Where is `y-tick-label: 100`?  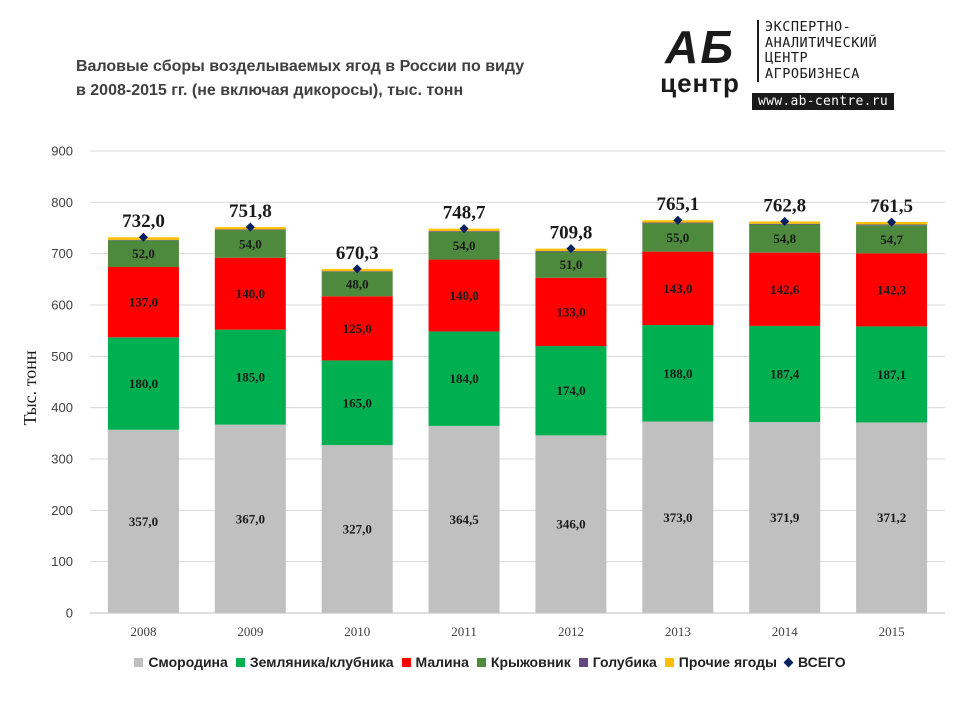 y-tick-label: 100 is located at coordinates (62, 561).